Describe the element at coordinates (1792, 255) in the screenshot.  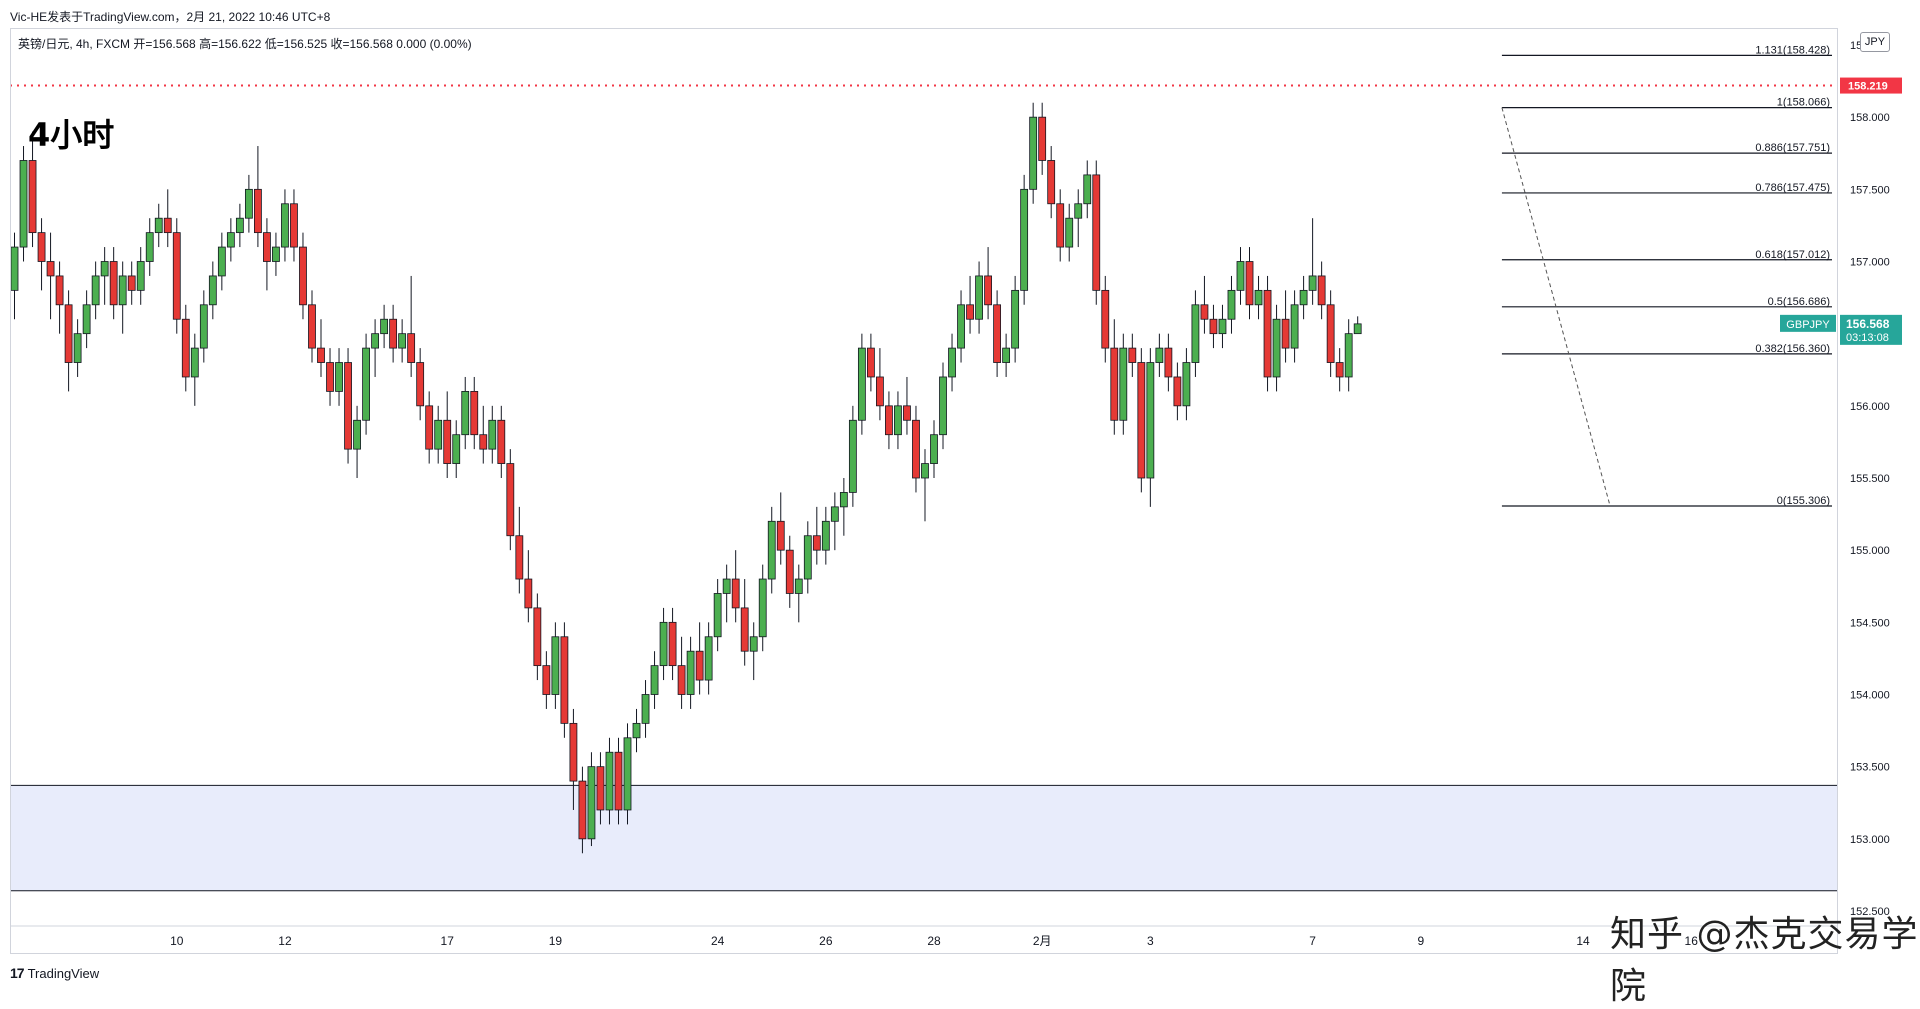
I see `fib-level-label: 0.618(157.012)` at that location.